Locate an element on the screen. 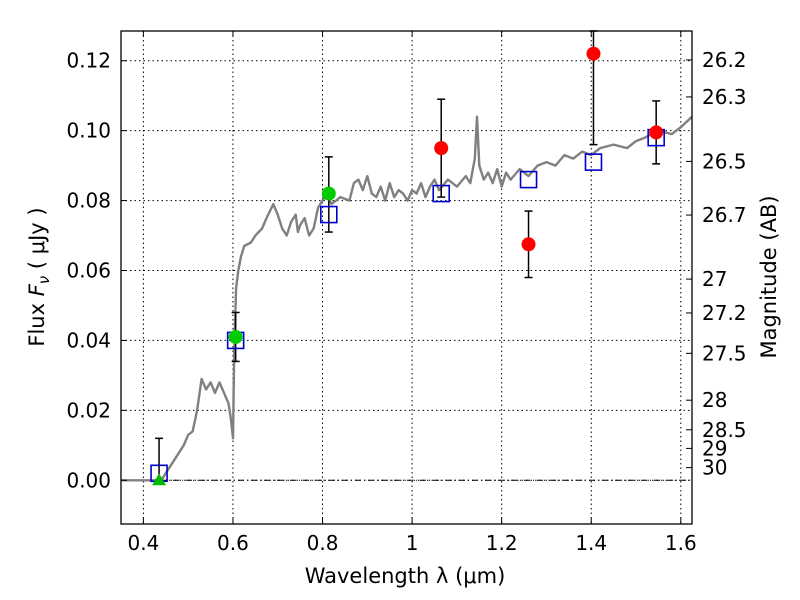 Image resolution: width=800 pixels, height=600 pixels. y-tick-label: 0.04 is located at coordinates (88, 340).